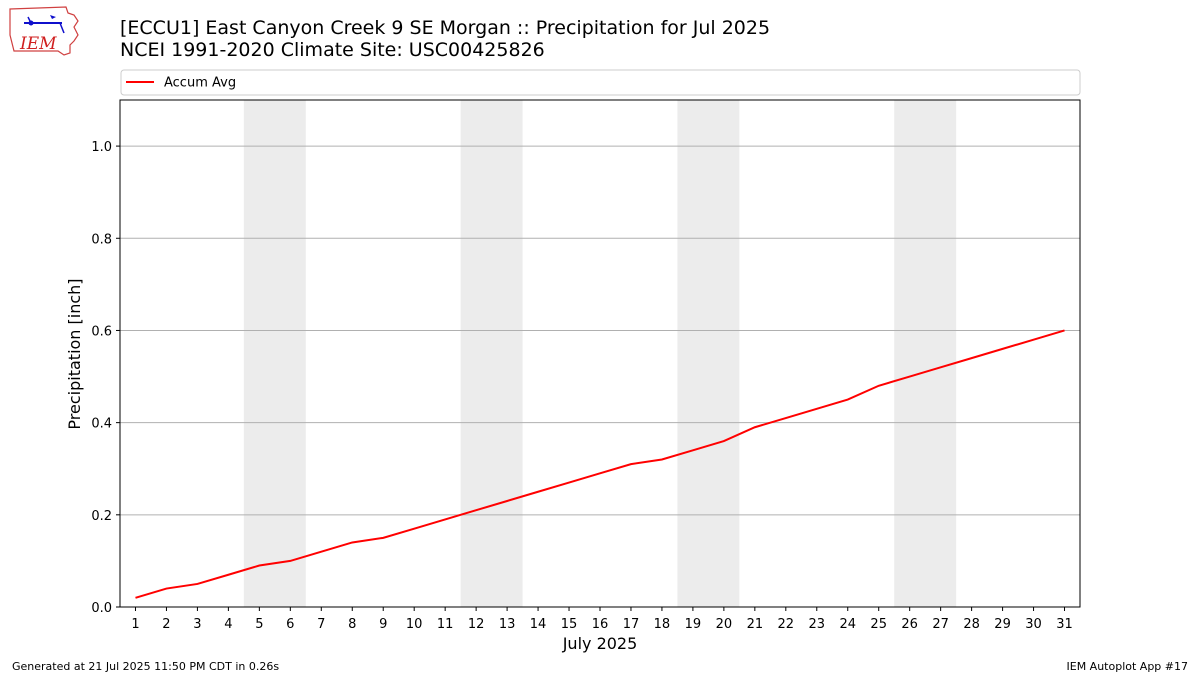 The image size is (1200, 675). Describe the element at coordinates (971, 624) in the screenshot. I see `x-tick-label: 28` at that location.